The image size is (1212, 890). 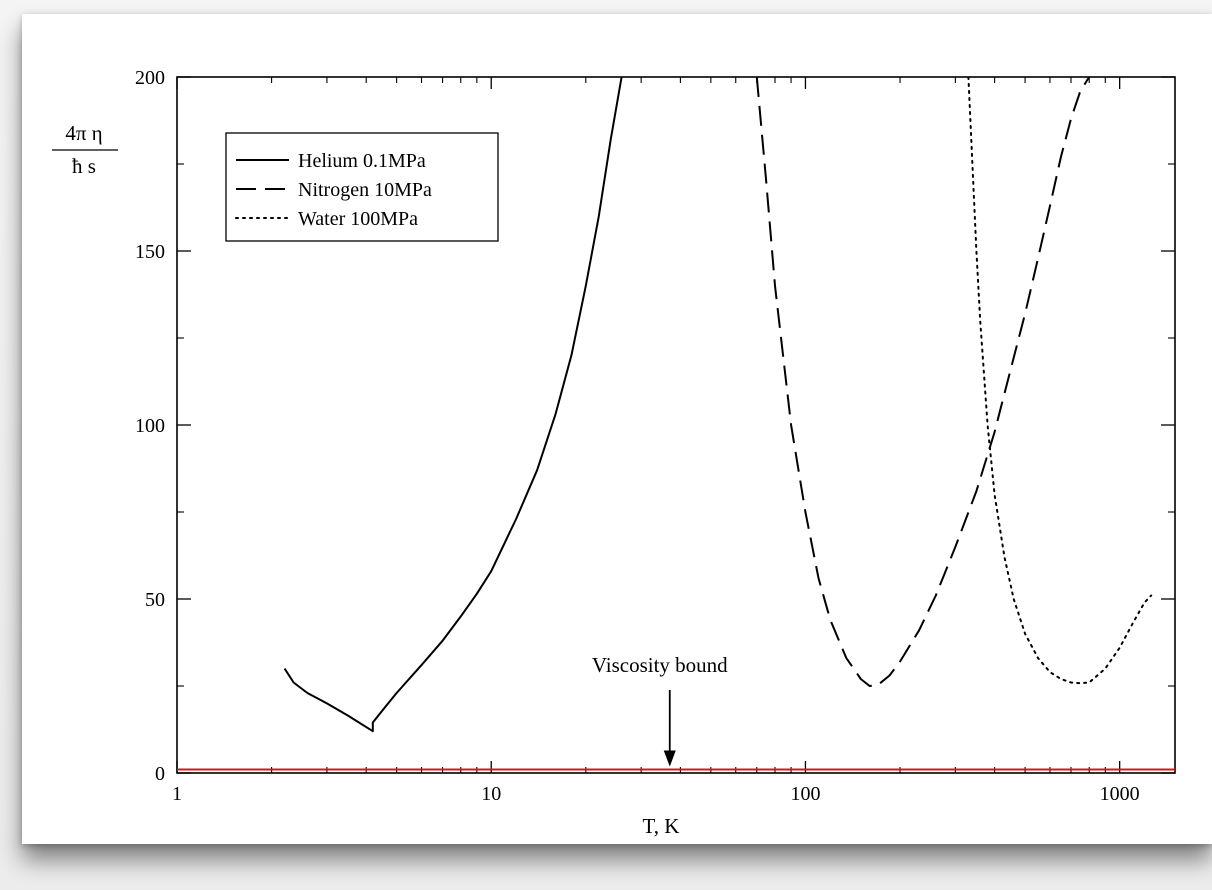 What do you see at coordinates (660, 710) in the screenshot?
I see `annotation-group: Viscosity bound` at bounding box center [660, 710].